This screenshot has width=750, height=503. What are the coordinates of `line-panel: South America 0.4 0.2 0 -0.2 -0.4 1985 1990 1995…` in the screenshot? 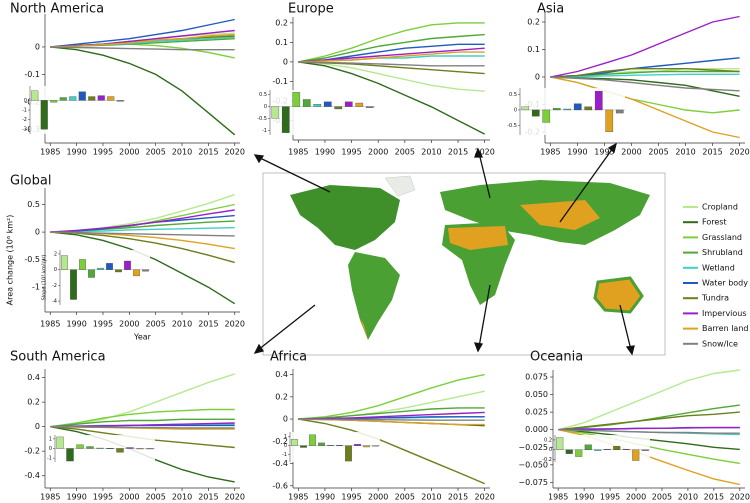 It's located at (127, 426).